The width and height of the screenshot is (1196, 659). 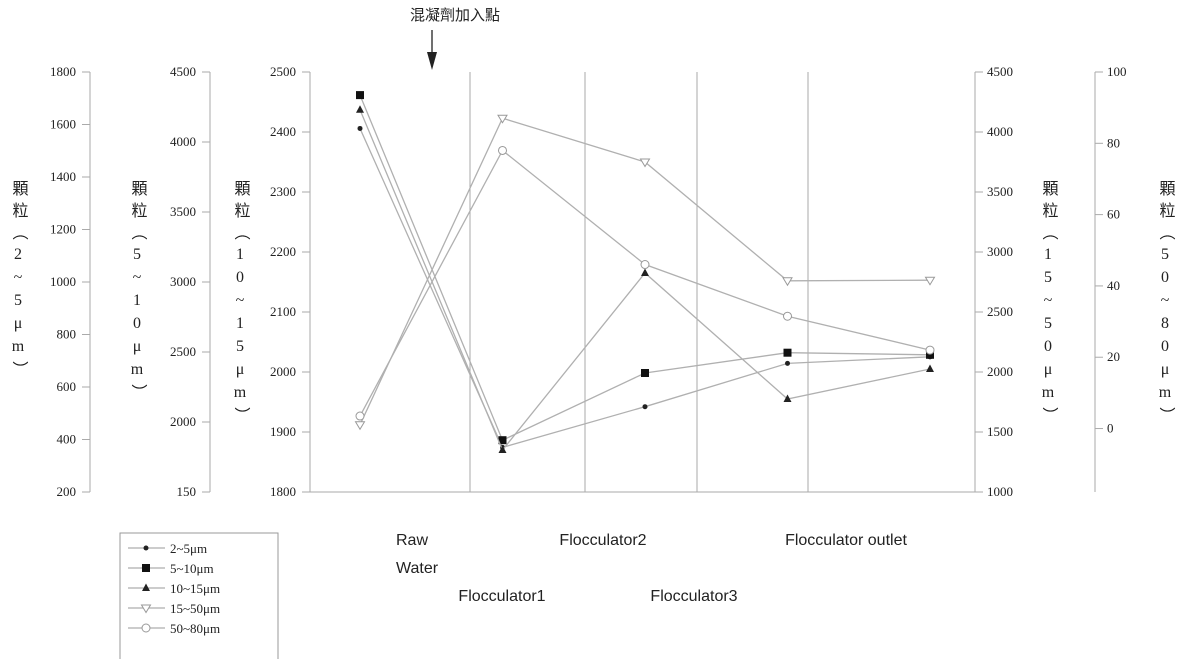 I want to click on y-axis-title: 顆粒（2~5μm）, so click(x=19, y=281).